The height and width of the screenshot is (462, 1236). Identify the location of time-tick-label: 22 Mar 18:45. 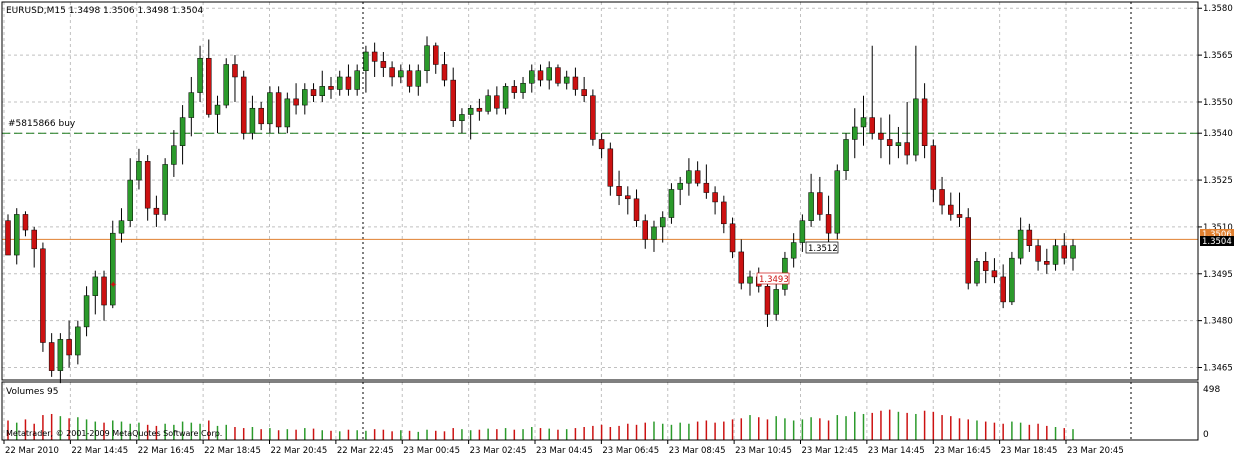
(232, 451).